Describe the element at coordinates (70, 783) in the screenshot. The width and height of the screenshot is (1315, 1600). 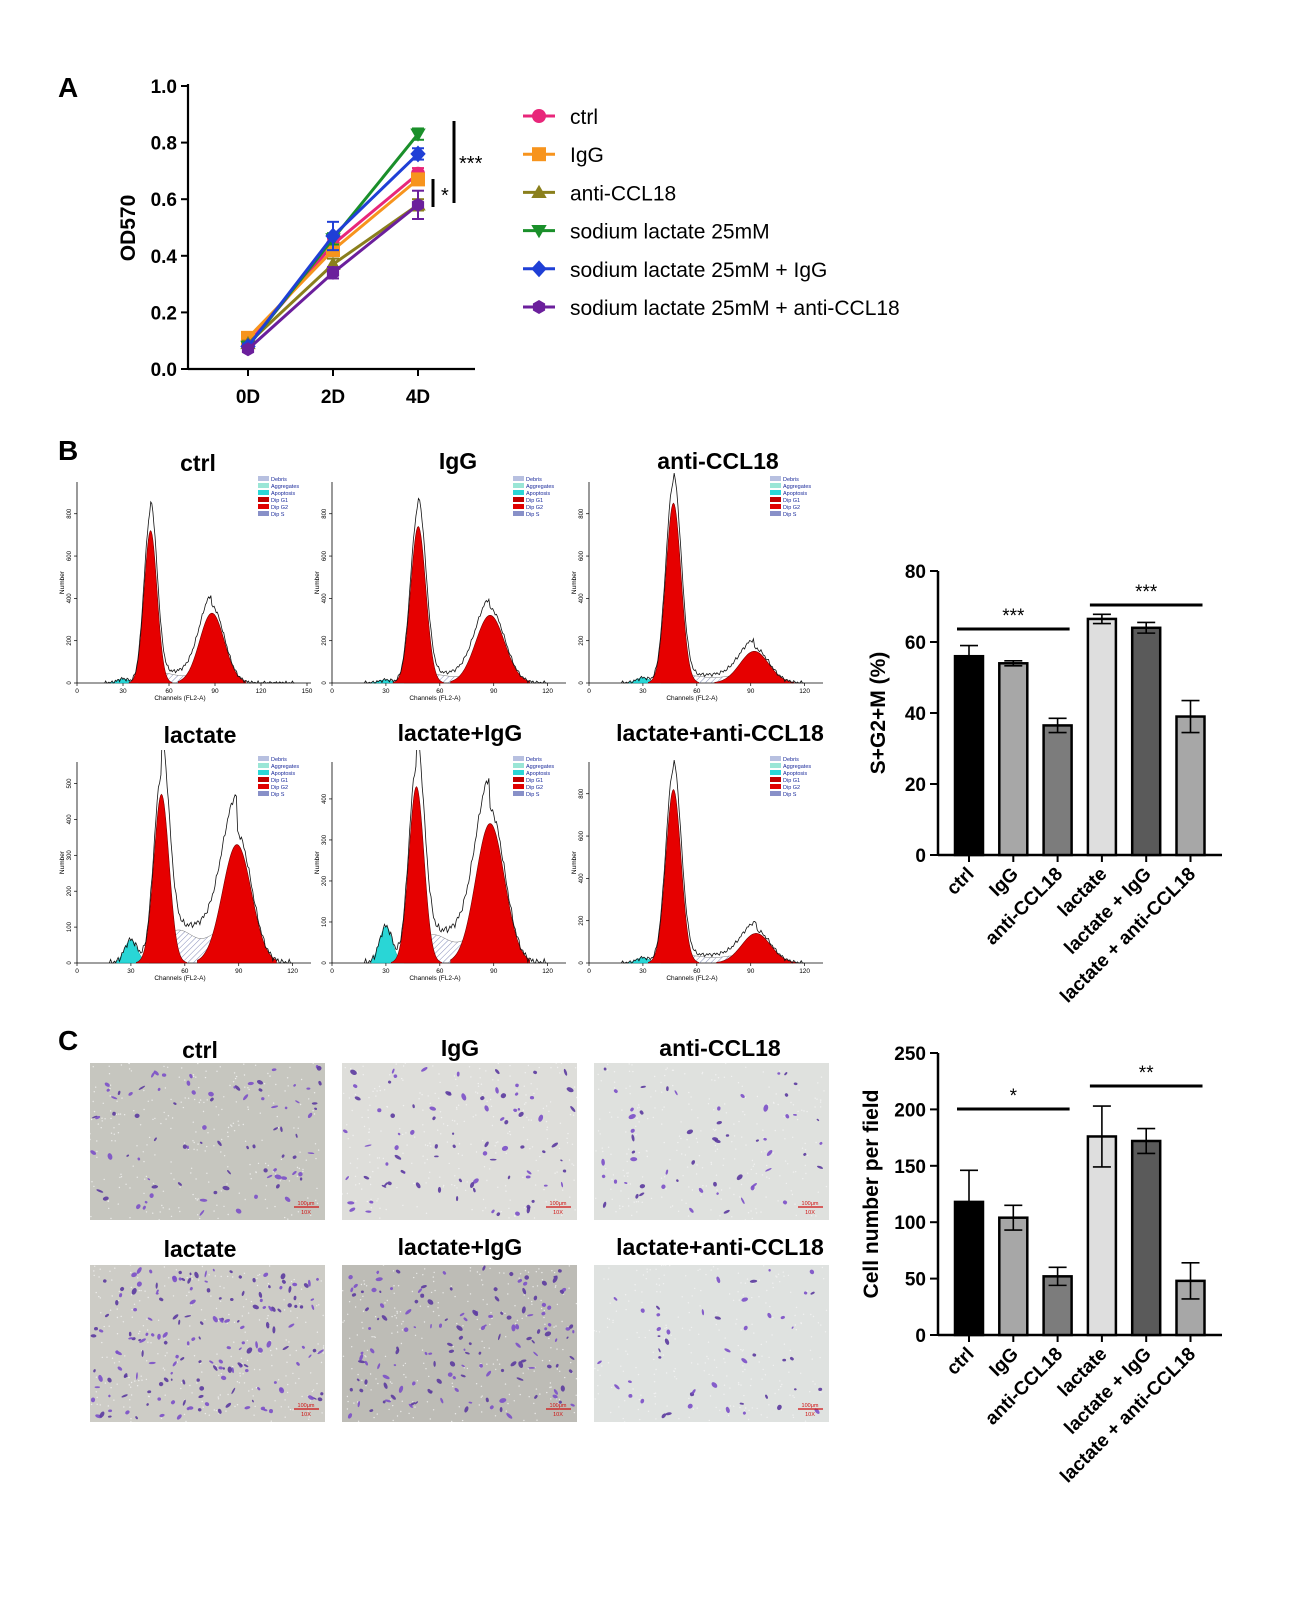
I see `y-tick-label: 500` at that location.